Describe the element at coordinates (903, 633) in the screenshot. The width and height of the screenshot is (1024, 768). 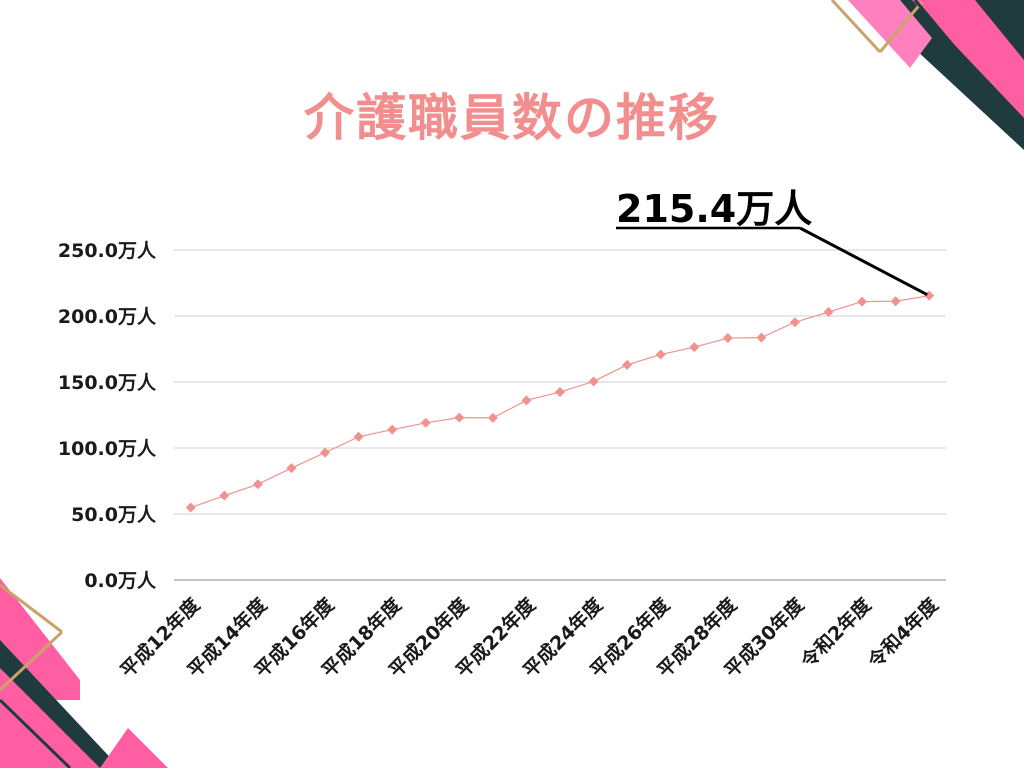
I see `x-tick-label: 令和4年度` at that location.